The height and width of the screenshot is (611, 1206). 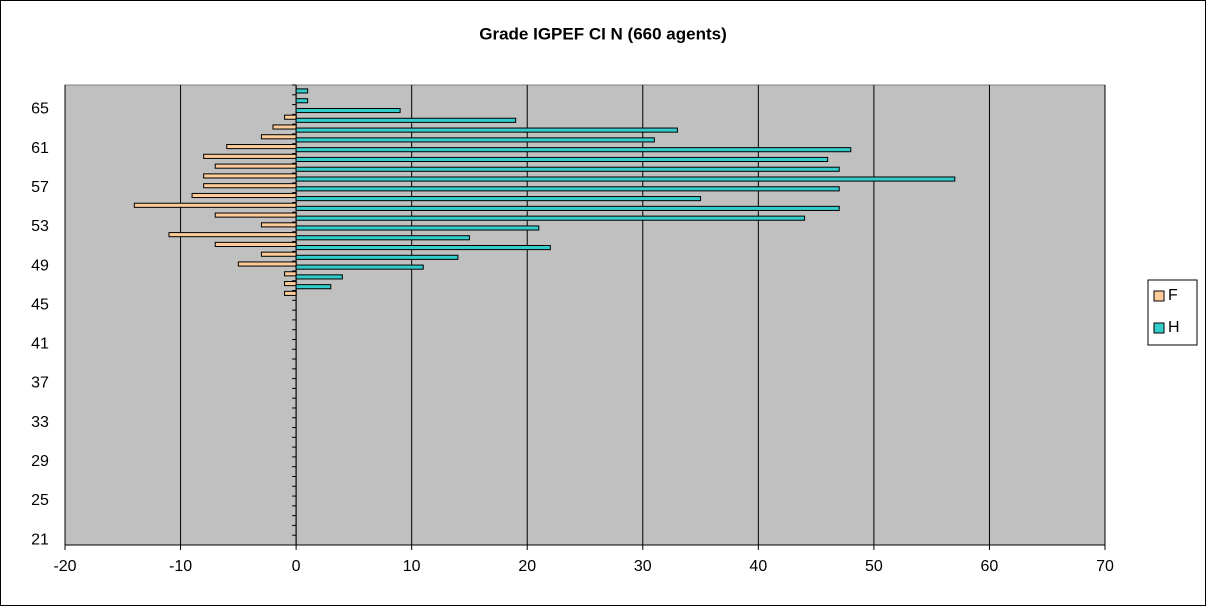 What do you see at coordinates (603, 33) in the screenshot?
I see `chart-title: Grade IGPEF CI N (660 agents)` at bounding box center [603, 33].